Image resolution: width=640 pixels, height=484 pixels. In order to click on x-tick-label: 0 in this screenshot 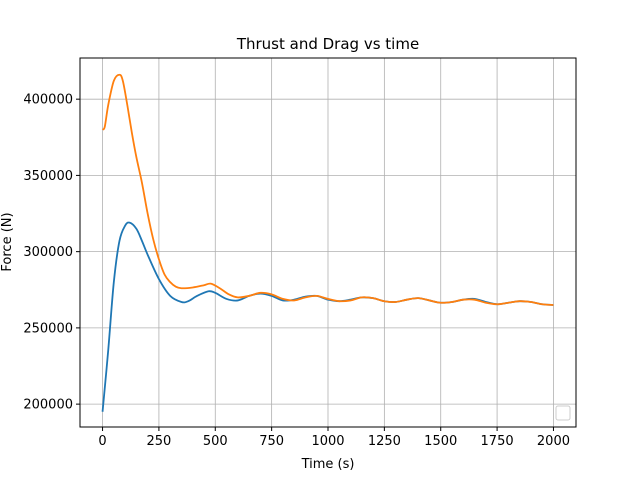, I will do `click(102, 441)`.